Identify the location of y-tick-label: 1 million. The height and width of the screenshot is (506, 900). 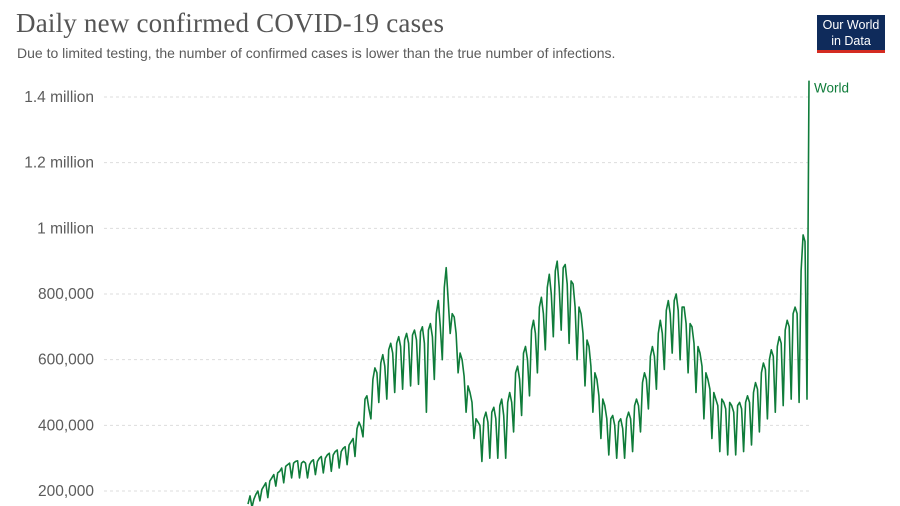
(65, 228).